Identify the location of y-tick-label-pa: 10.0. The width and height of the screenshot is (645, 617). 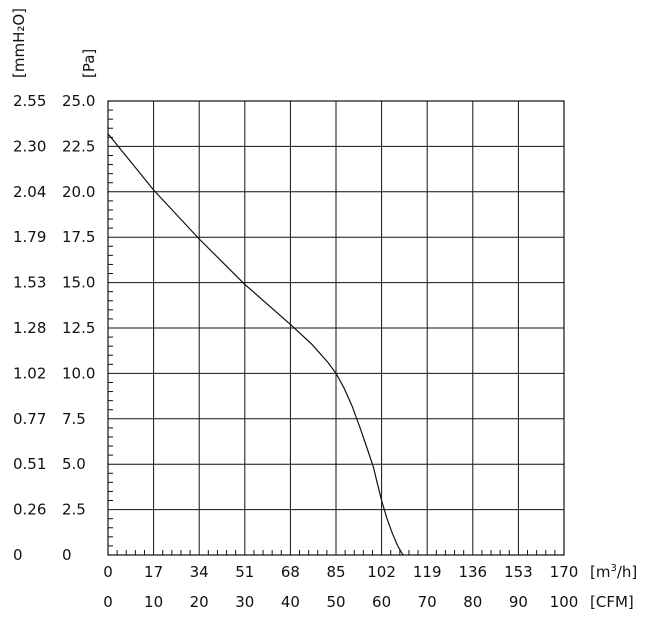
(78, 373).